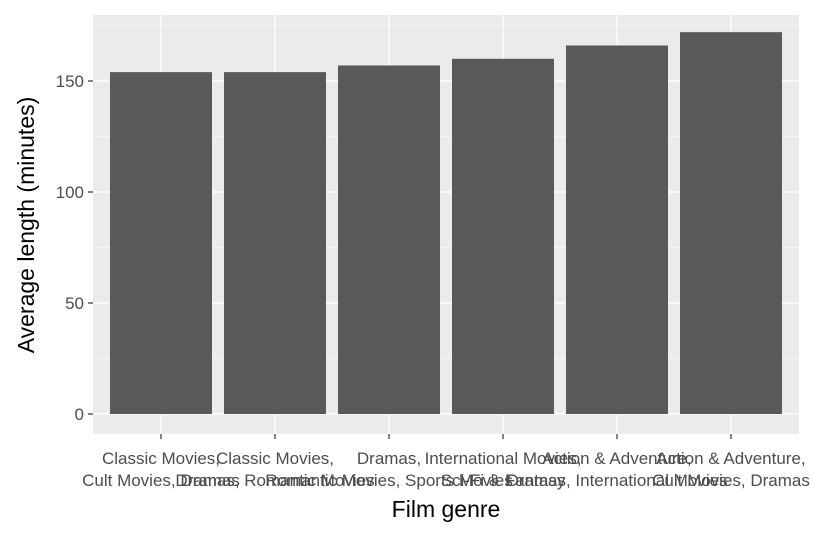 This screenshot has width=813, height=536. Describe the element at coordinates (389, 469) in the screenshot. I see `x-tick-label: Dramas, Romantic Movies, Sports Movies` at that location.